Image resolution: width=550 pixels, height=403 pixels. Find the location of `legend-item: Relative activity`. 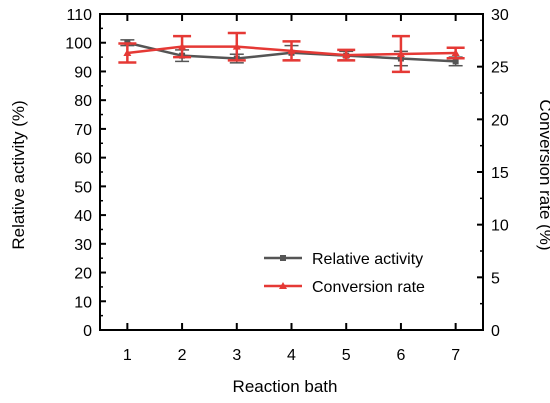

legend-item: Relative activity is located at coordinates (343, 259).